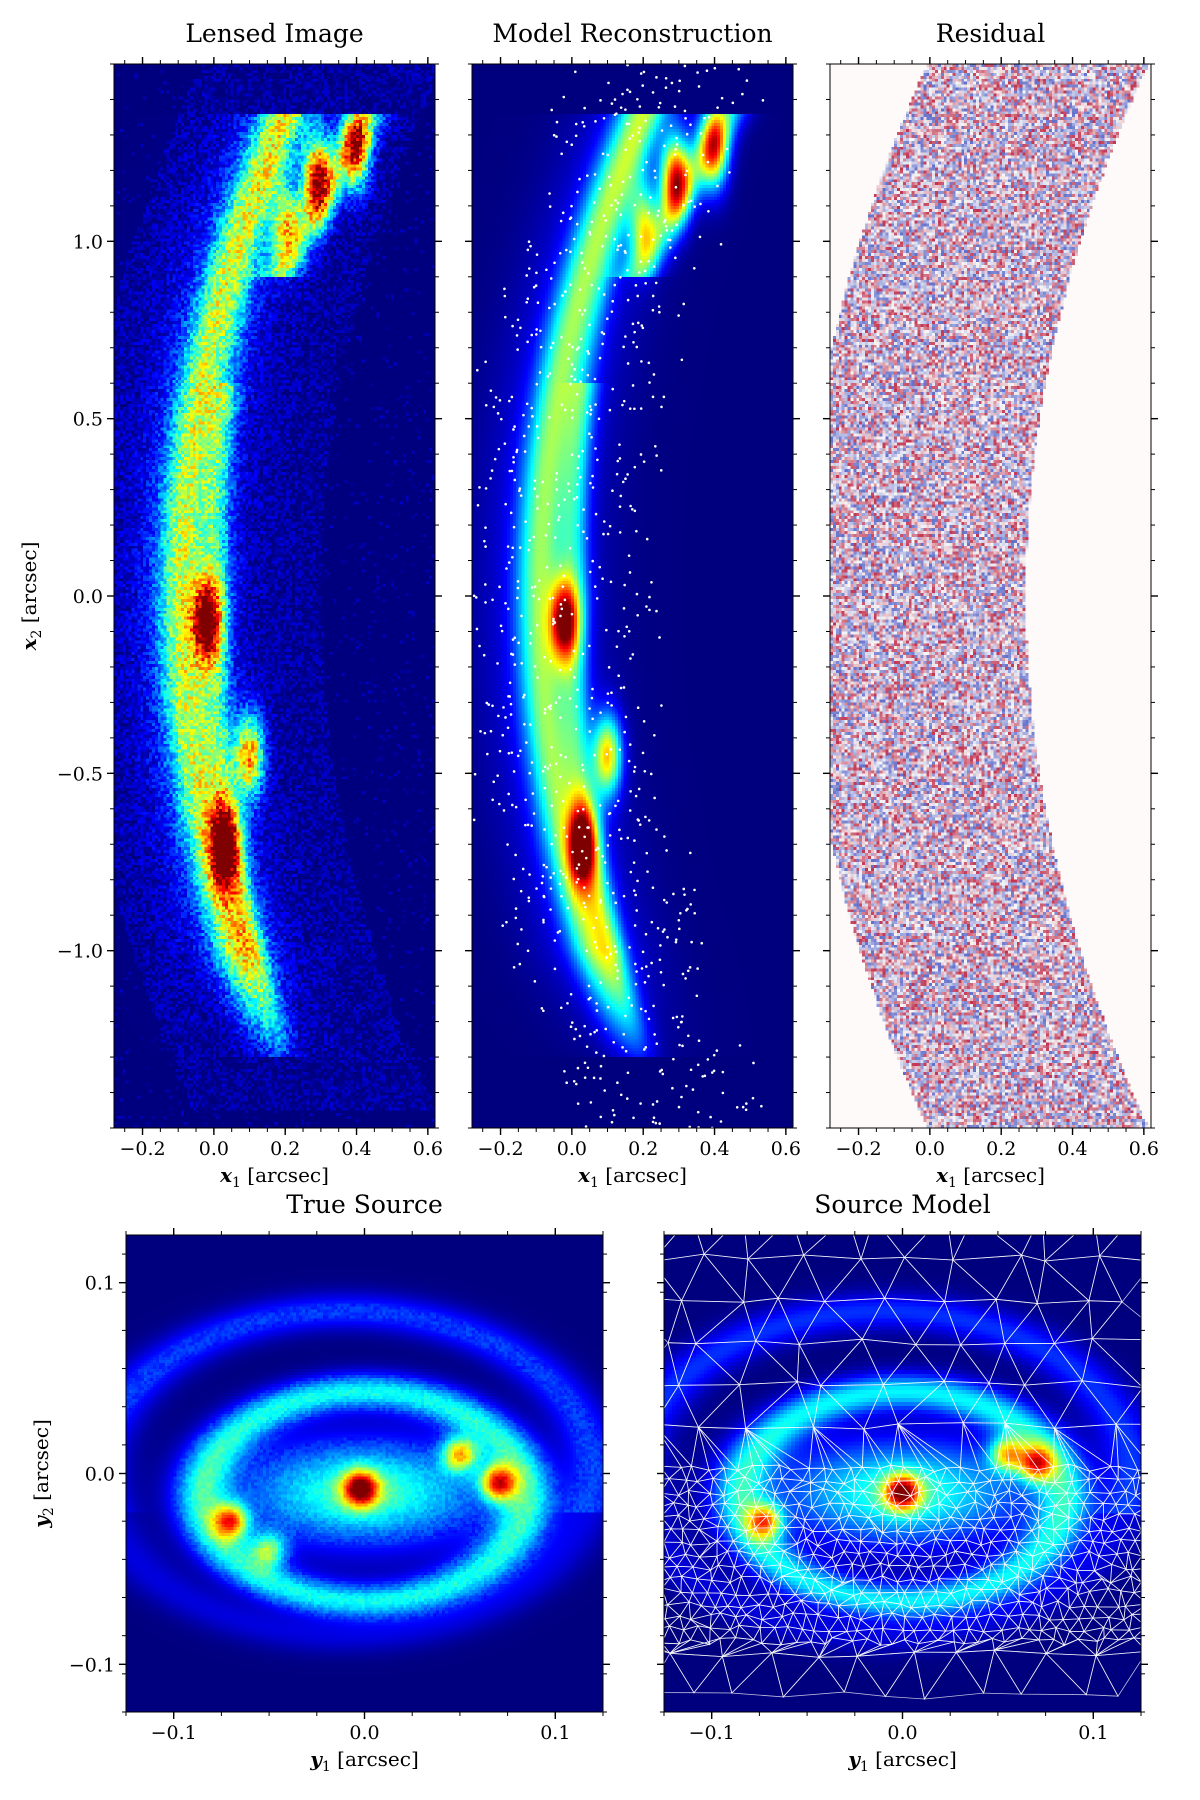  Describe the element at coordinates (643, 1149) in the screenshot. I see `model-xtick-label: 0.2` at that location.